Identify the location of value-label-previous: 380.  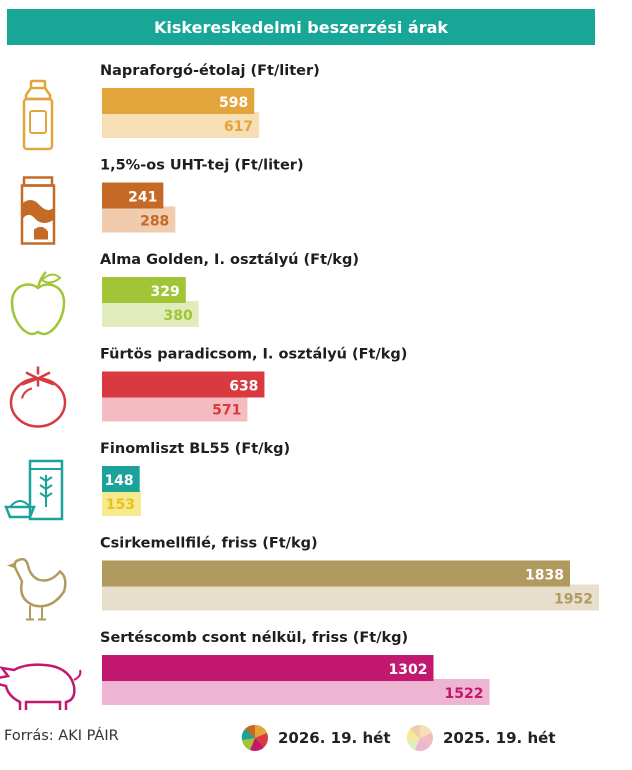
(178, 316).